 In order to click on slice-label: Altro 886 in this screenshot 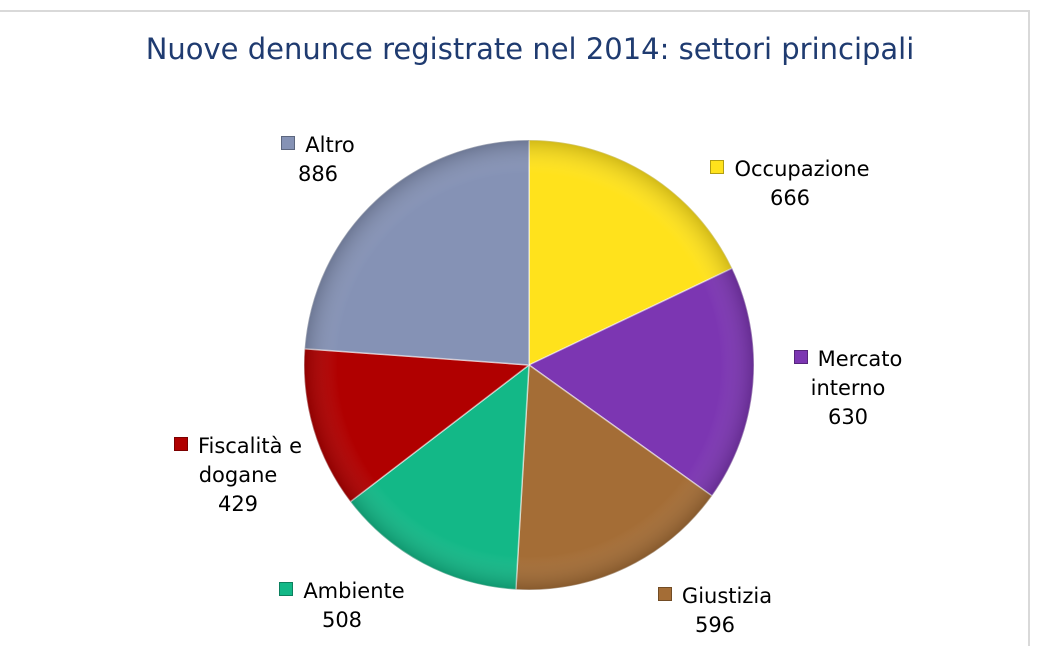, I will do `click(318, 160)`.